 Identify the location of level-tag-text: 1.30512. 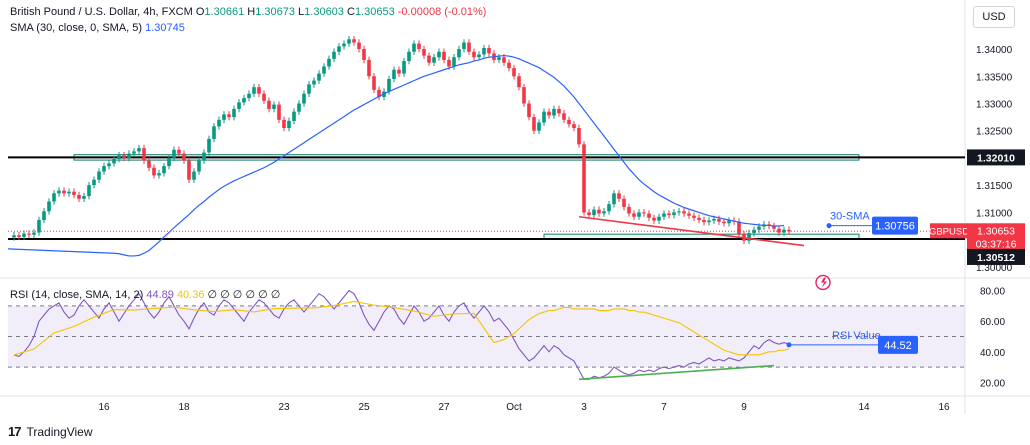
(996, 258).